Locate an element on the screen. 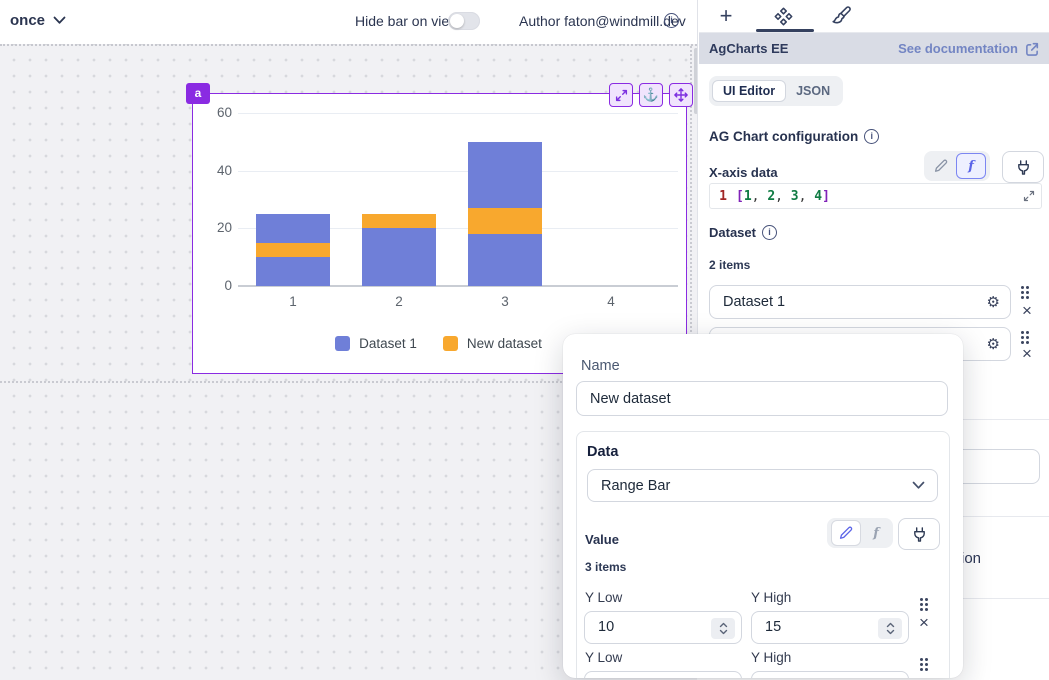 The width and height of the screenshot is (1049, 680). component-settings-tab is located at coordinates (783, 16).